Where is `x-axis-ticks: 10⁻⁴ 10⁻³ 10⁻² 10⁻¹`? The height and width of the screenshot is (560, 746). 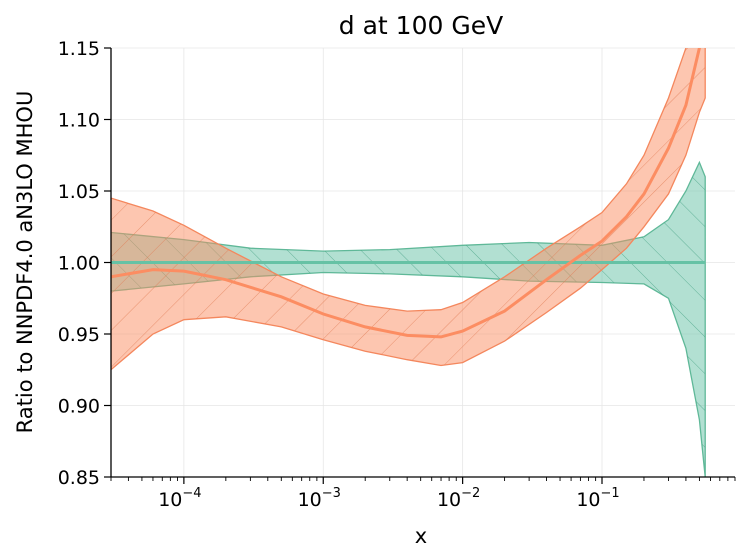
x-axis-ticks: 10⁻⁴ 10⁻³ 10⁻² 10⁻¹ is located at coordinates (423, 494).